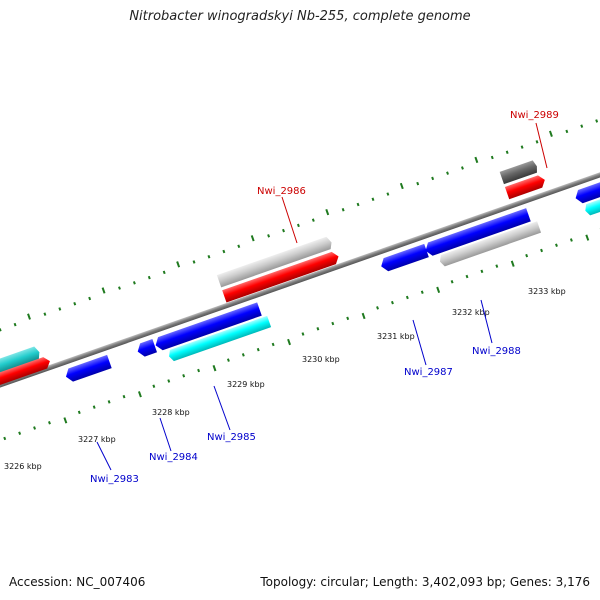 The height and width of the screenshot is (600, 600). I want to click on tick-label-3230: 3230 kbp, so click(321, 359).